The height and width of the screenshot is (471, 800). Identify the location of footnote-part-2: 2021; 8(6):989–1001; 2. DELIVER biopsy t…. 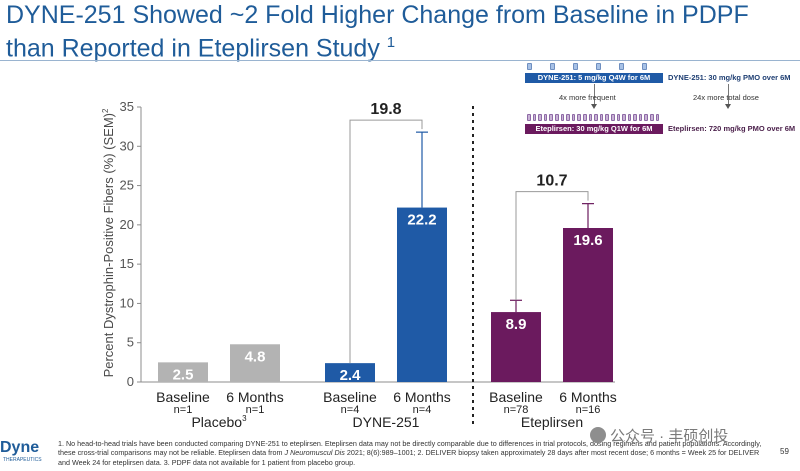
(409, 457).